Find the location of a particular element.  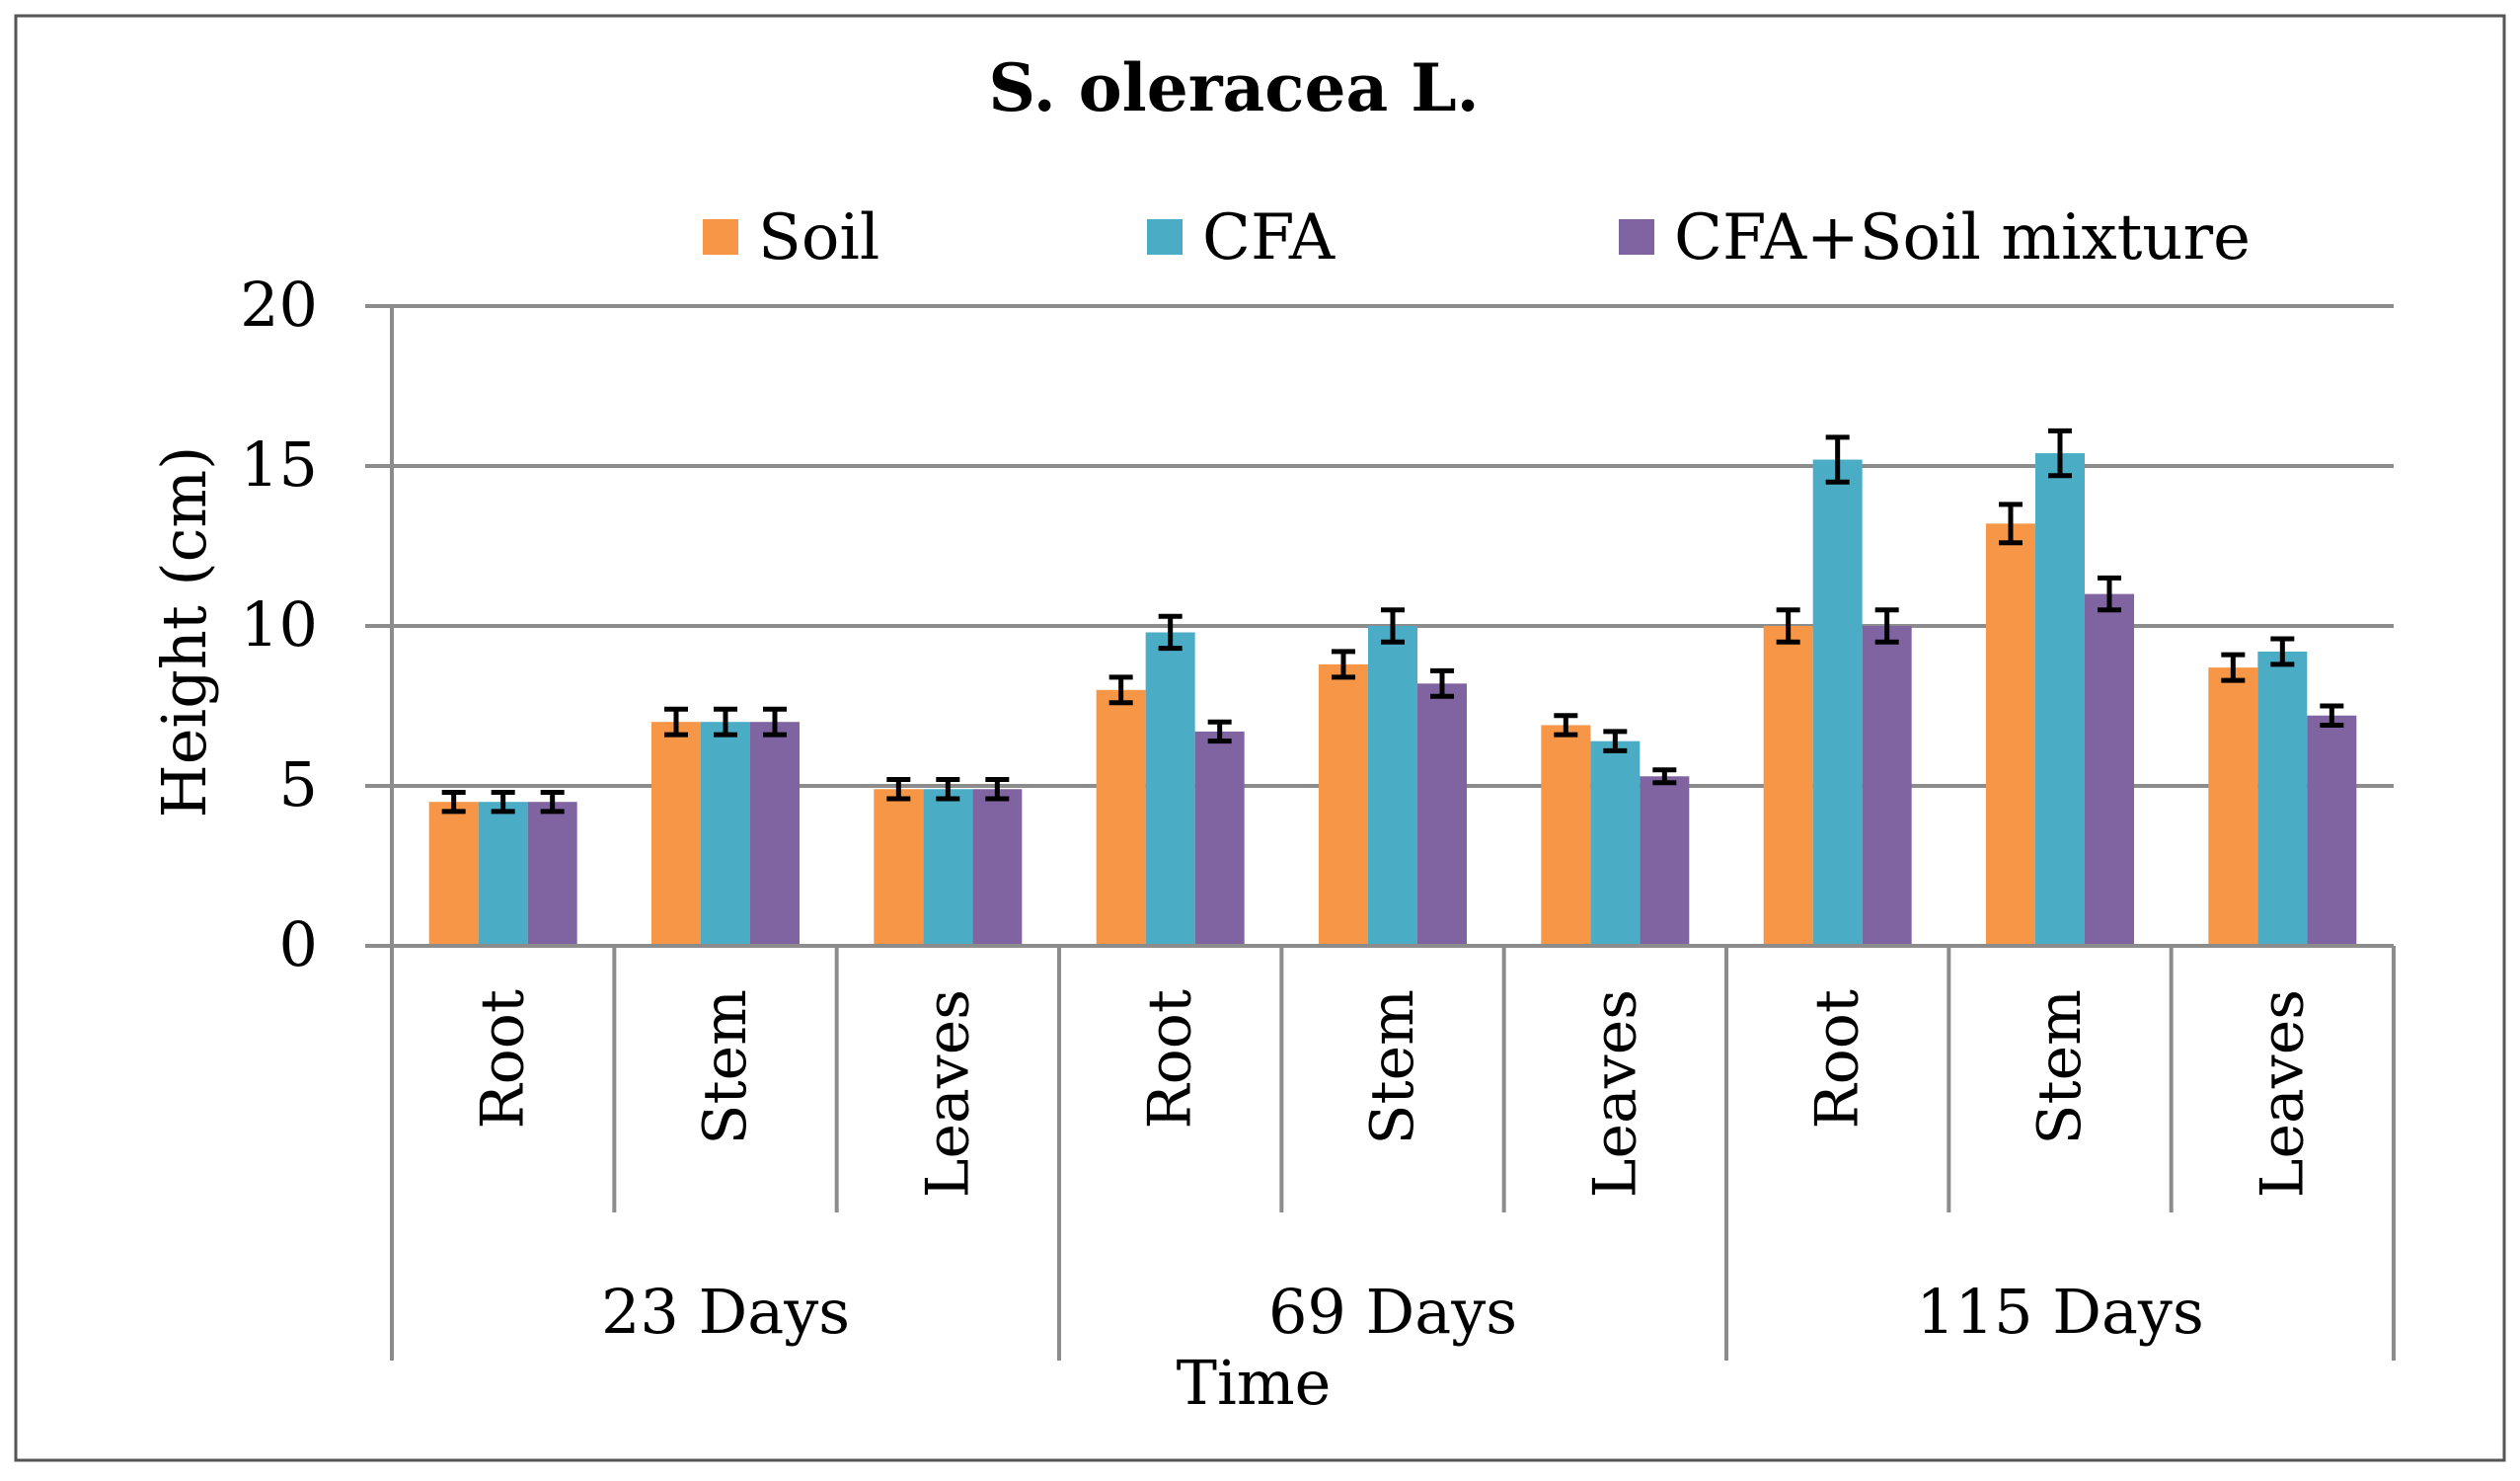

legend: Soil CFA CFA+Soil mixture is located at coordinates (1477, 237).